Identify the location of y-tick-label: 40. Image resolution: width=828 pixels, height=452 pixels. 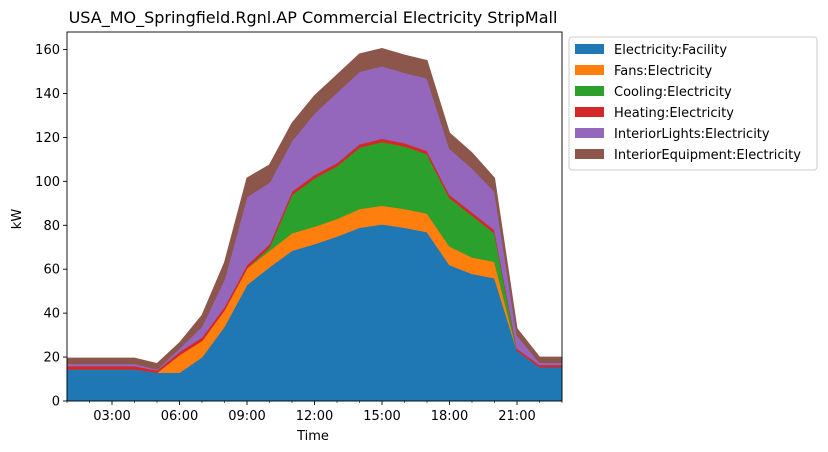
(51, 314).